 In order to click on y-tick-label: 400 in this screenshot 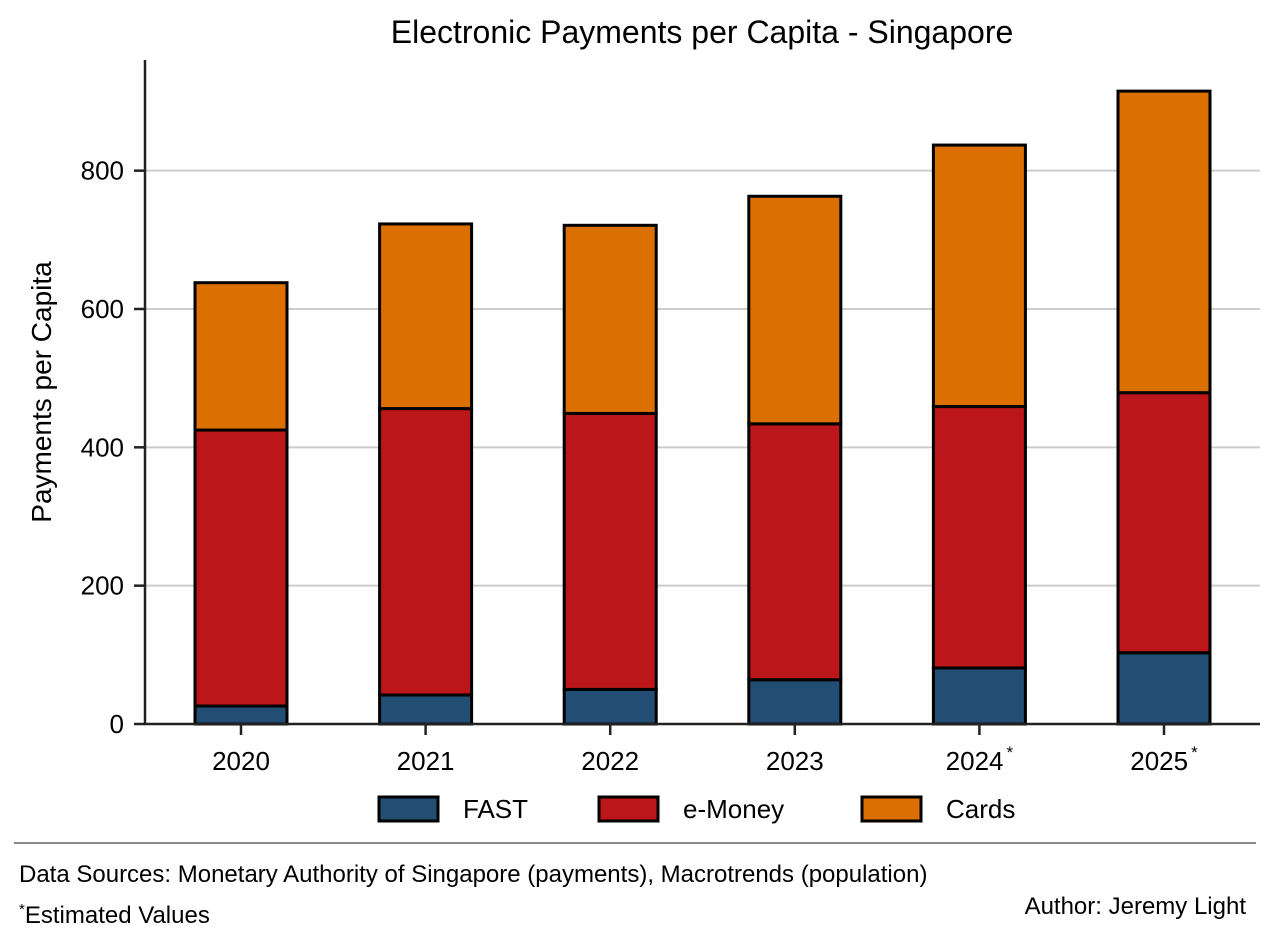, I will do `click(102, 447)`.